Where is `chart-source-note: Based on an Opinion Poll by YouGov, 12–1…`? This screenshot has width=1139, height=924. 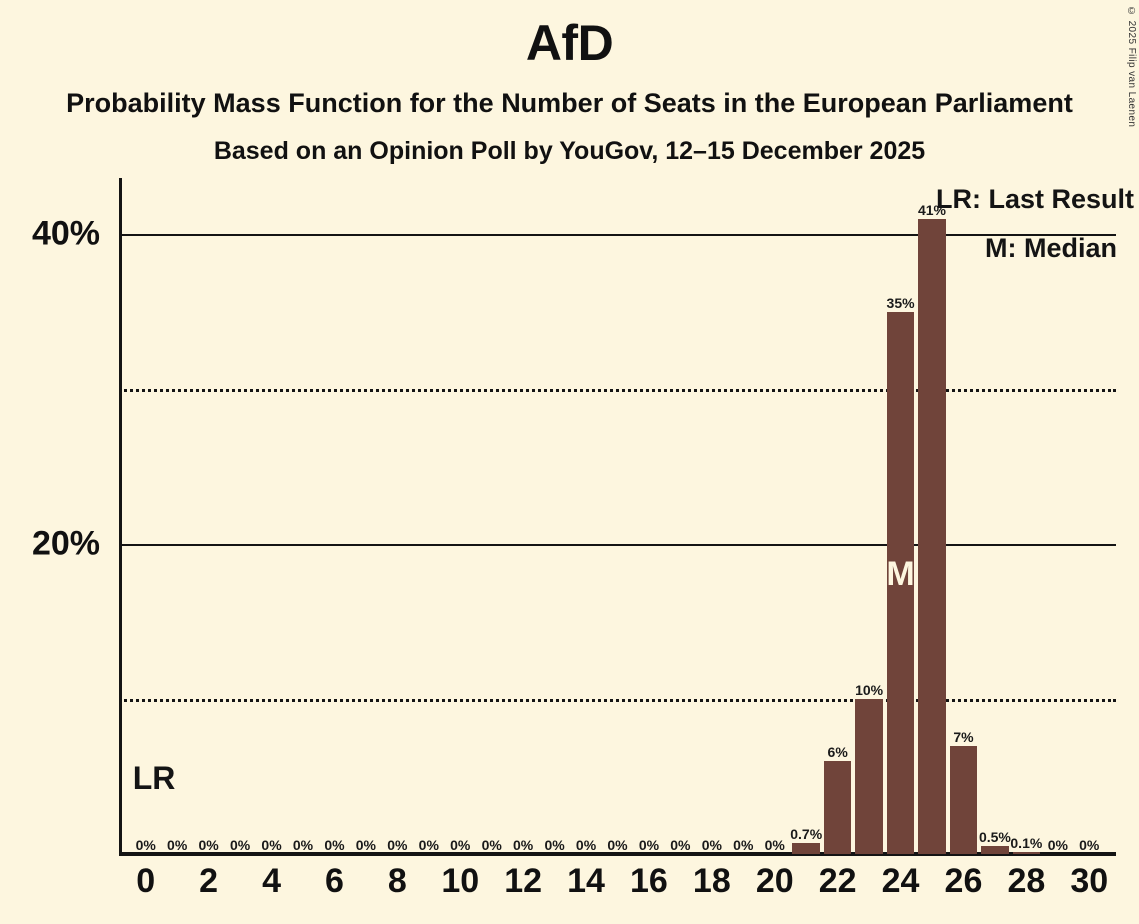
chart-source-note: Based on an Opinion Poll by YouGov, 12–1… is located at coordinates (569, 151).